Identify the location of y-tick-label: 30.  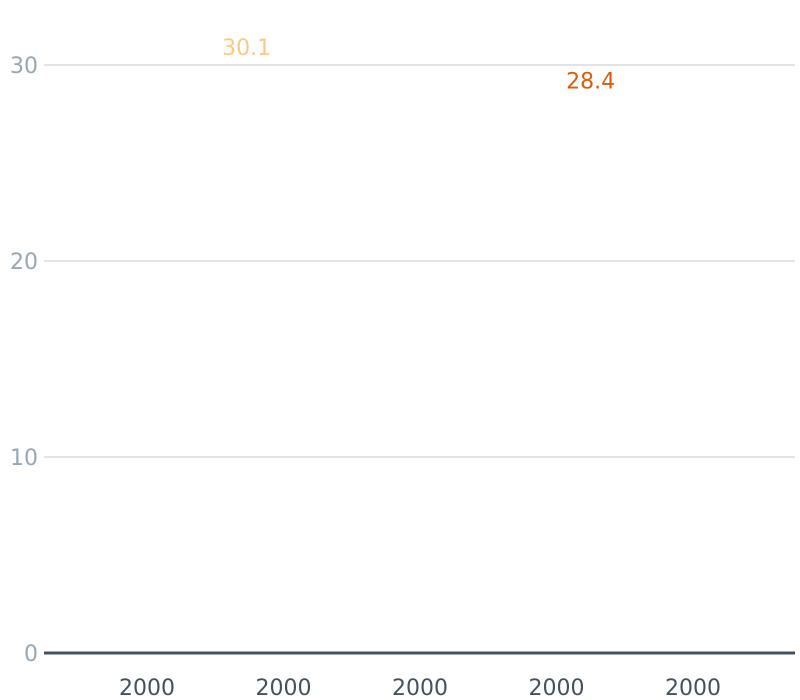
(24, 66).